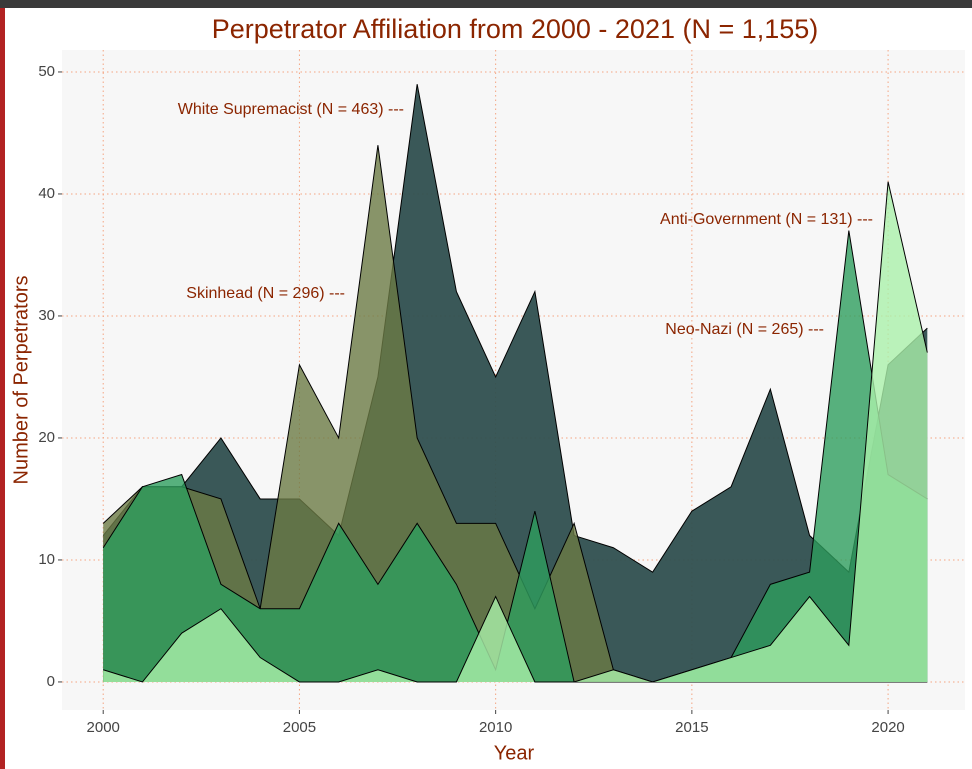 The height and width of the screenshot is (769, 972). I want to click on y-tick-label: 10, so click(46, 559).